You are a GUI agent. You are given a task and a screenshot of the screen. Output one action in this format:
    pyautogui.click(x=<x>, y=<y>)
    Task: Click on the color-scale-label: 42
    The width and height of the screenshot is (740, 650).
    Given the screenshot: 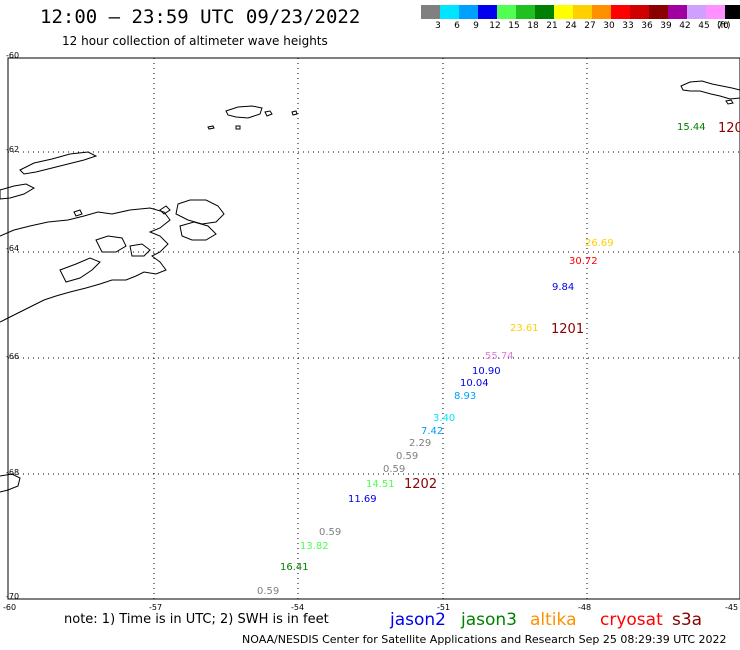 What is the action you would take?
    pyautogui.click(x=685, y=26)
    